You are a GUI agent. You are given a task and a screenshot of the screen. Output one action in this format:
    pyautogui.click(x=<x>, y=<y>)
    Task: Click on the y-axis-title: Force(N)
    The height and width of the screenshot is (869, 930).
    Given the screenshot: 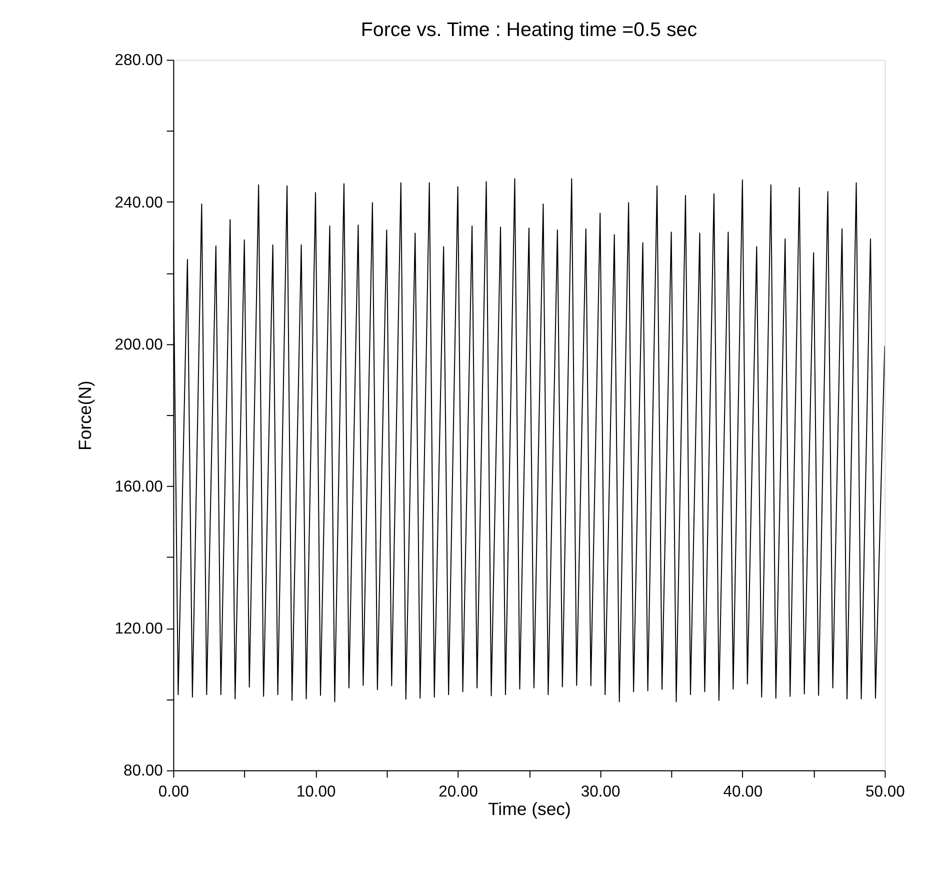 What is the action you would take?
    pyautogui.click(x=85, y=415)
    